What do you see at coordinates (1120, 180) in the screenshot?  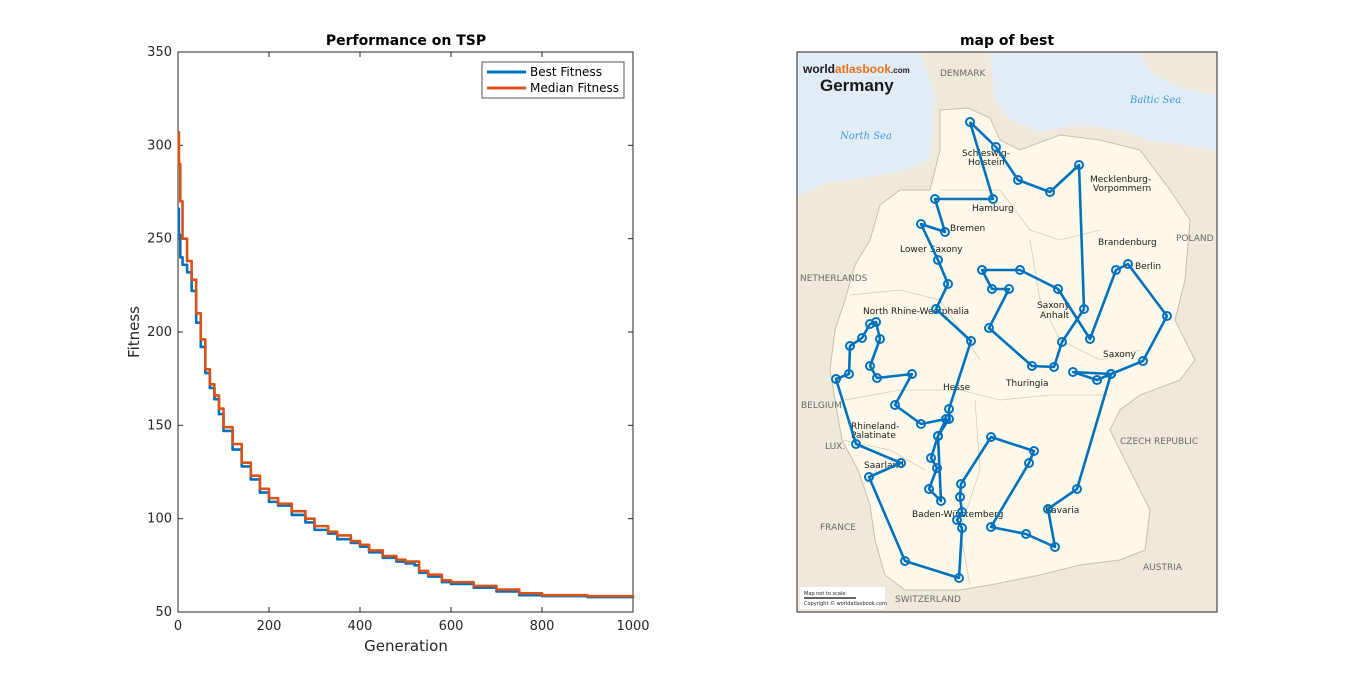 I see `region-mecklenburg: Mecklenburg-` at bounding box center [1120, 180].